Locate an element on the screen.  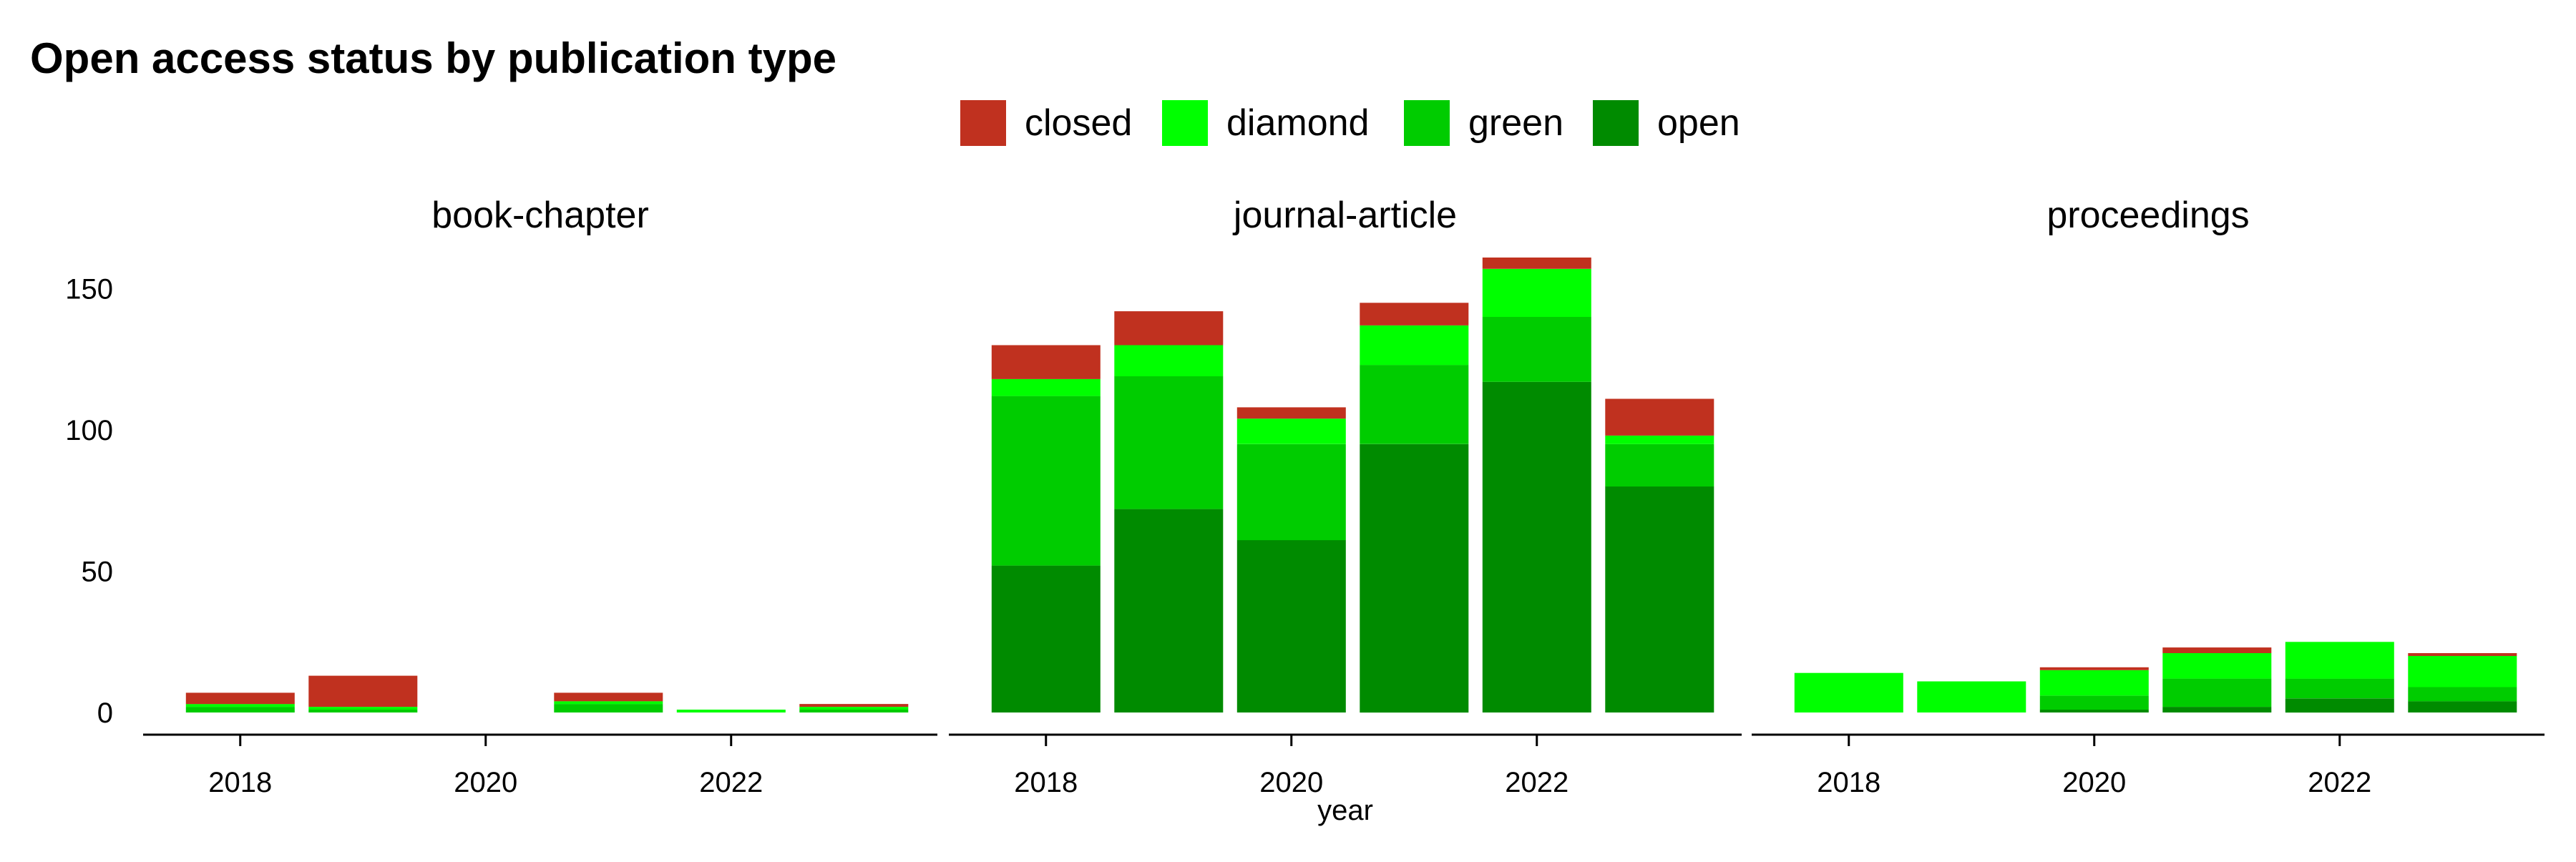
legend: closed diamond green open is located at coordinates (1350, 123).